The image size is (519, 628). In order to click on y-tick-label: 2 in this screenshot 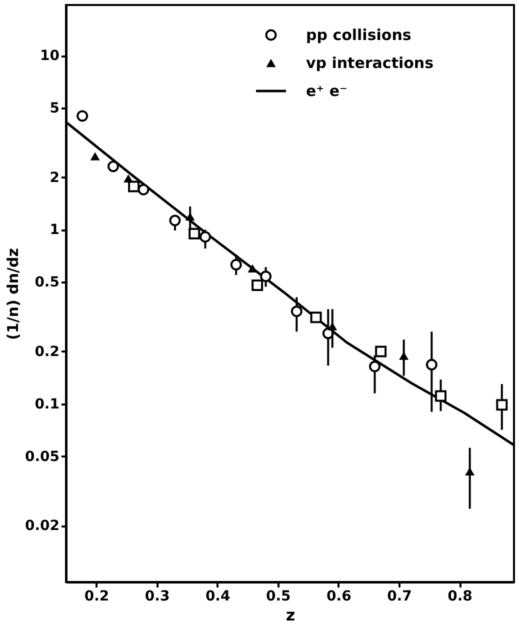, I will do `click(55, 178)`.